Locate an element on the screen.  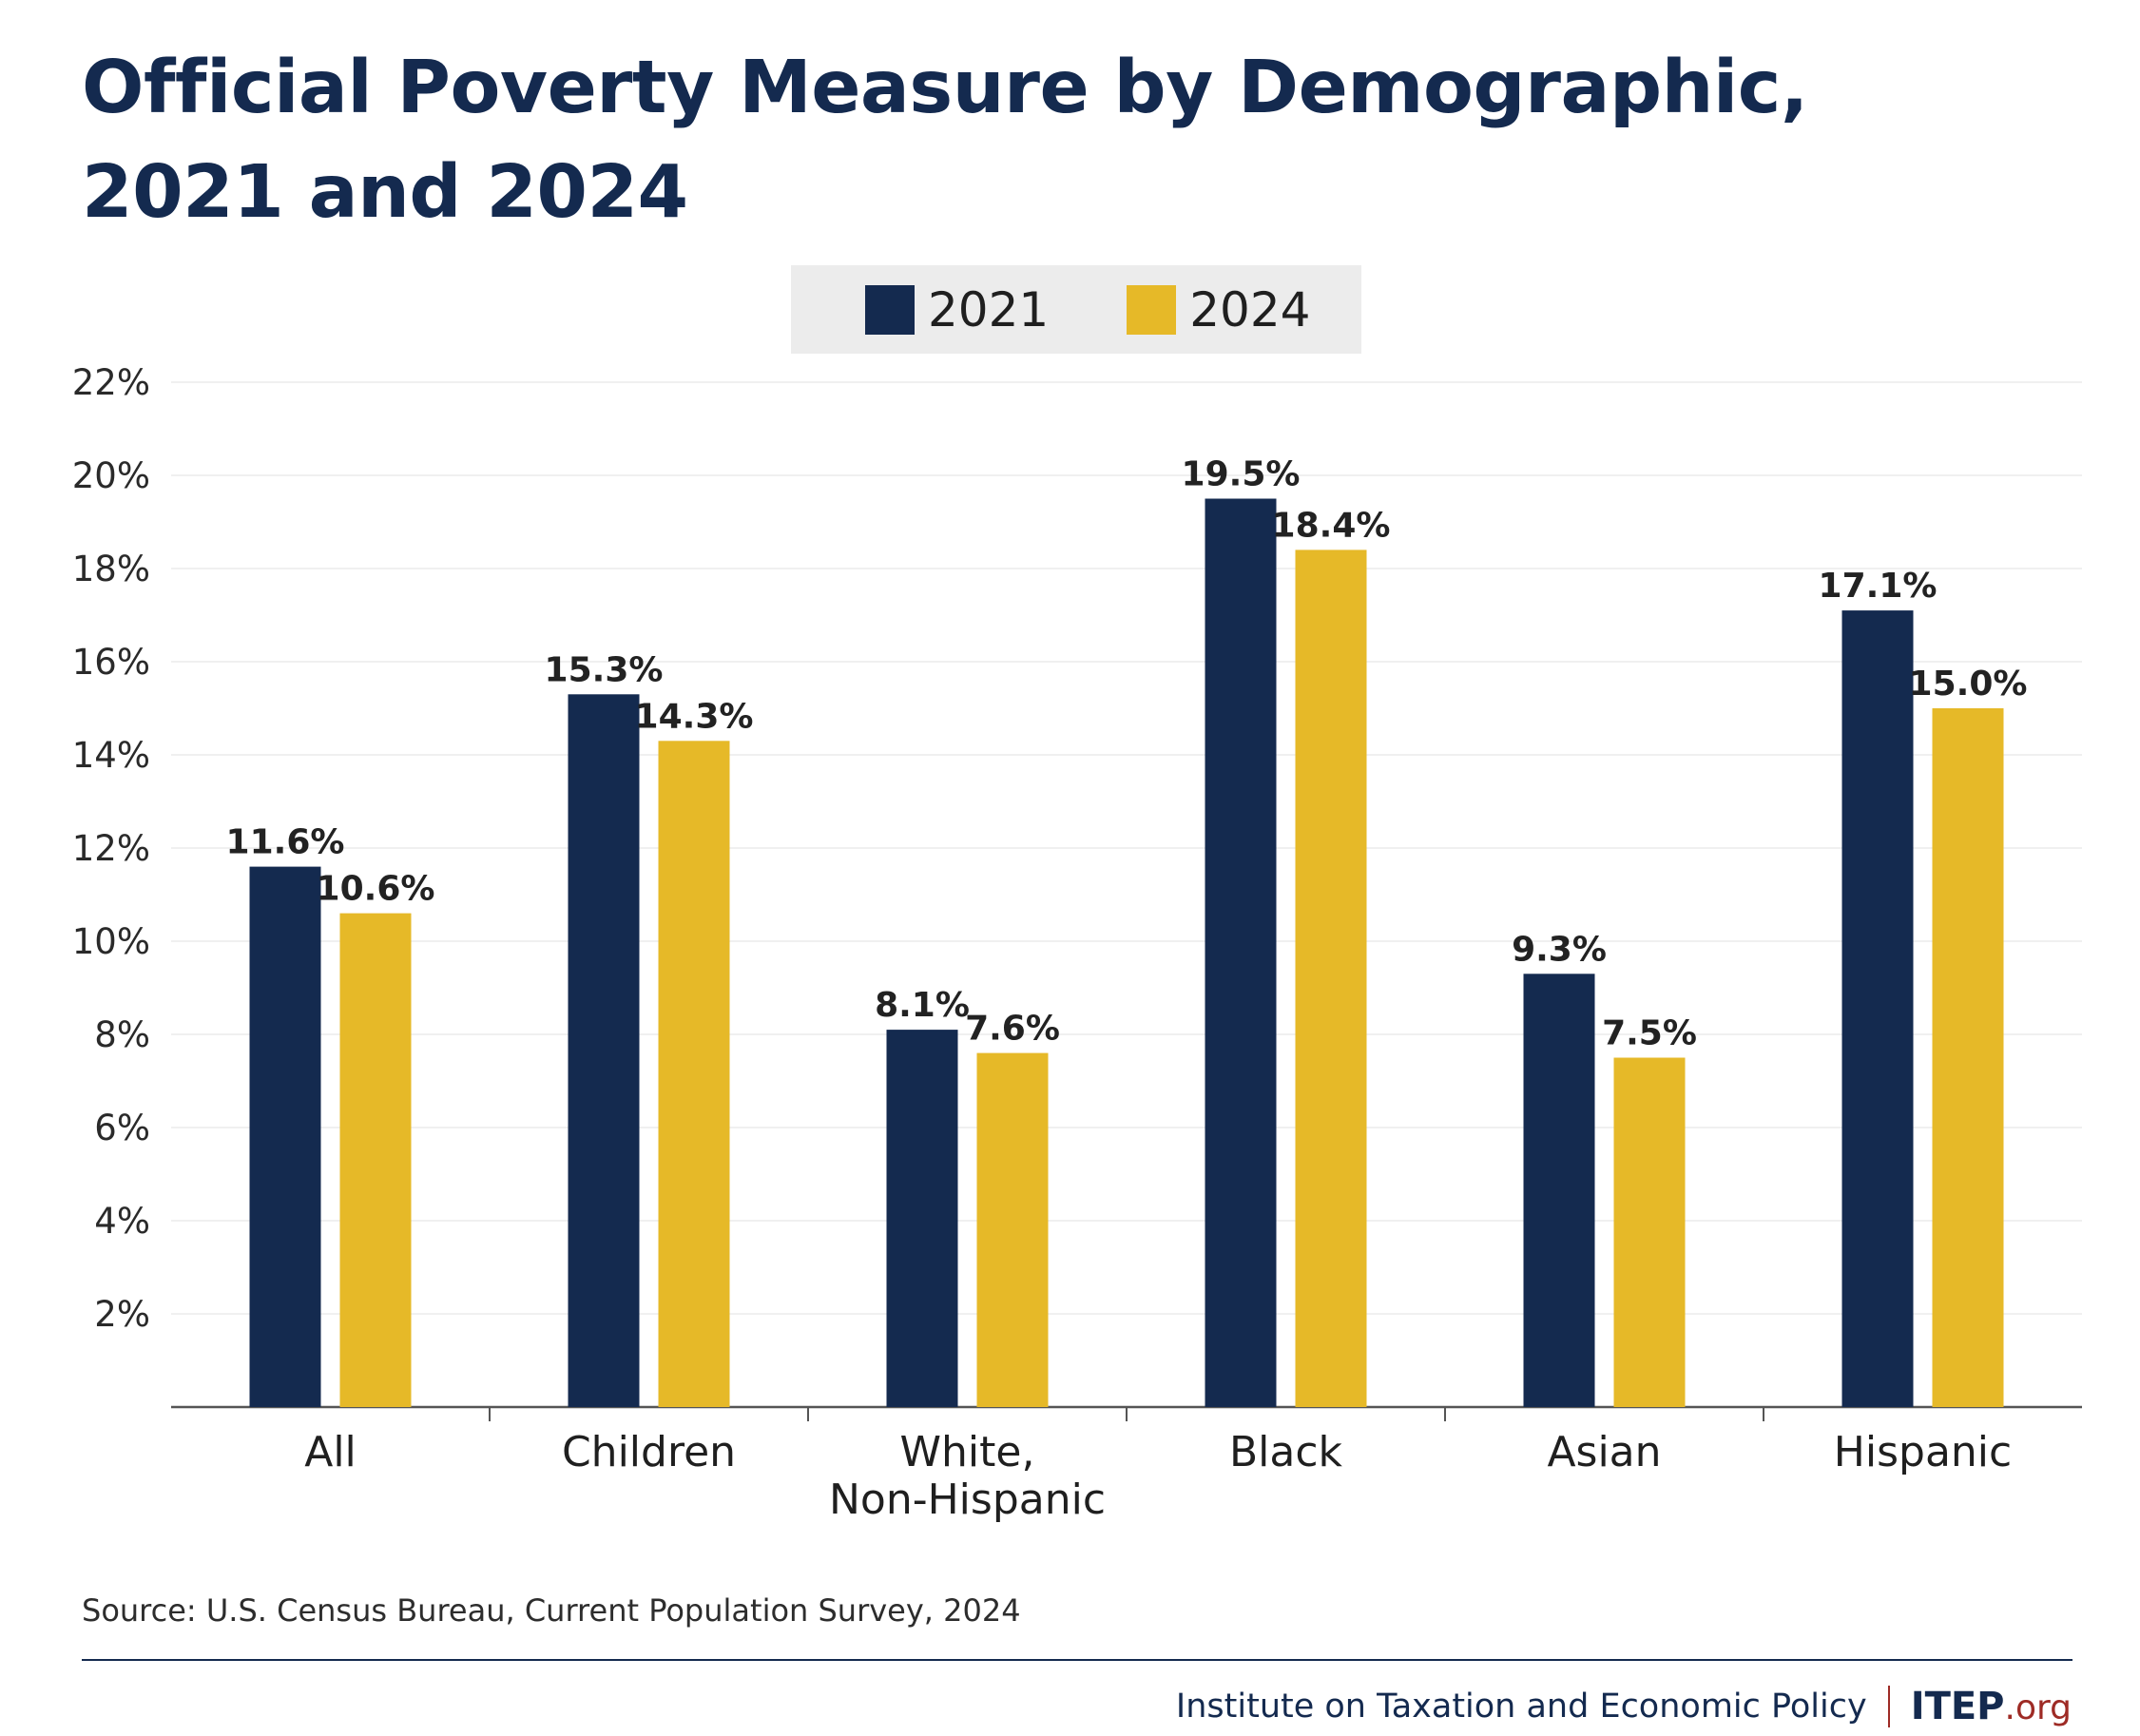
legend-label-2024: 2024 is located at coordinates (1250, 310).